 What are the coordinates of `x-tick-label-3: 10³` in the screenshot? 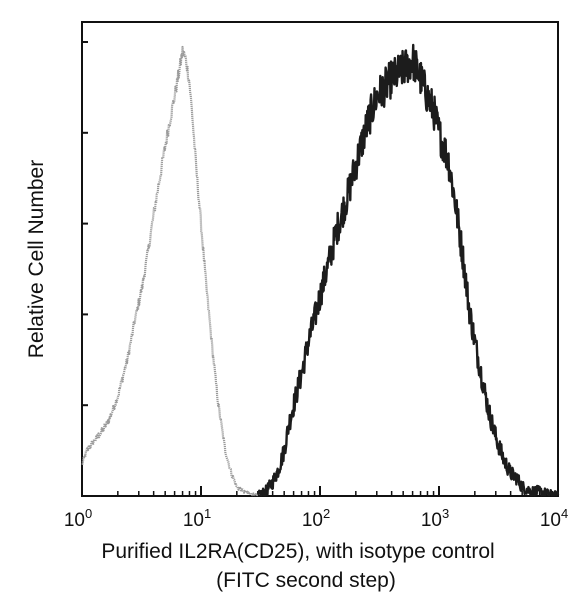 It's located at (435, 518).